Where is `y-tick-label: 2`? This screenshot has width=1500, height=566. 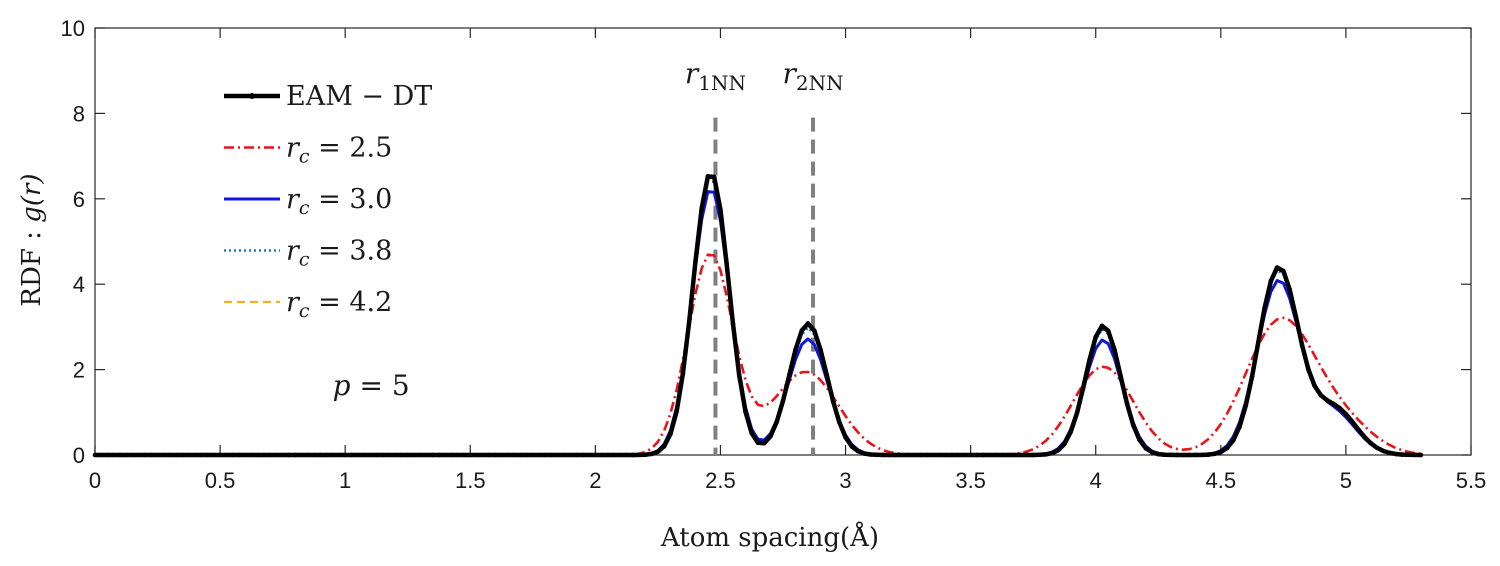
y-tick-label: 2 is located at coordinates (79, 370).